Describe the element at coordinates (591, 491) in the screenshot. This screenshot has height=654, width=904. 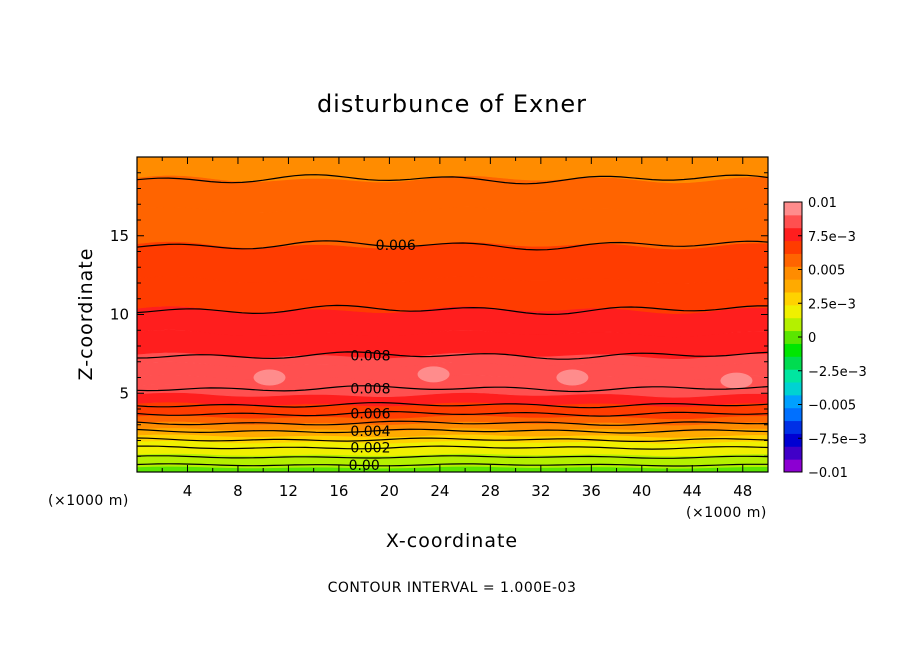
I see `x-tick-label: 36` at that location.